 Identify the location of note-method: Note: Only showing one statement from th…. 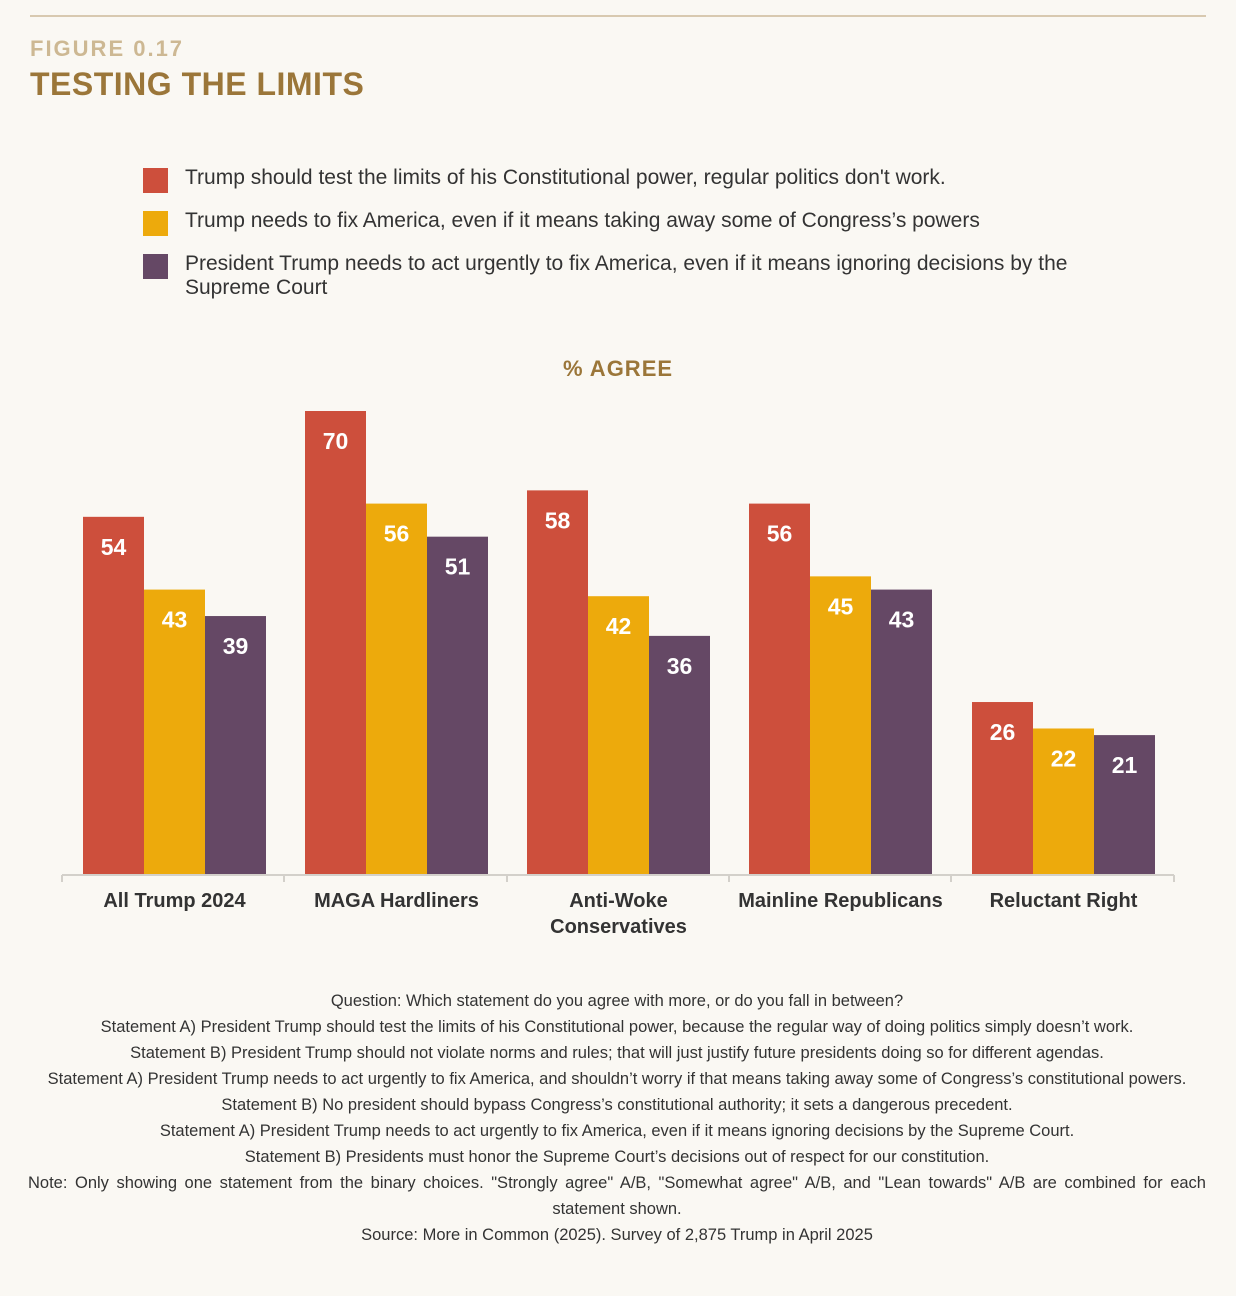
(617, 1196).